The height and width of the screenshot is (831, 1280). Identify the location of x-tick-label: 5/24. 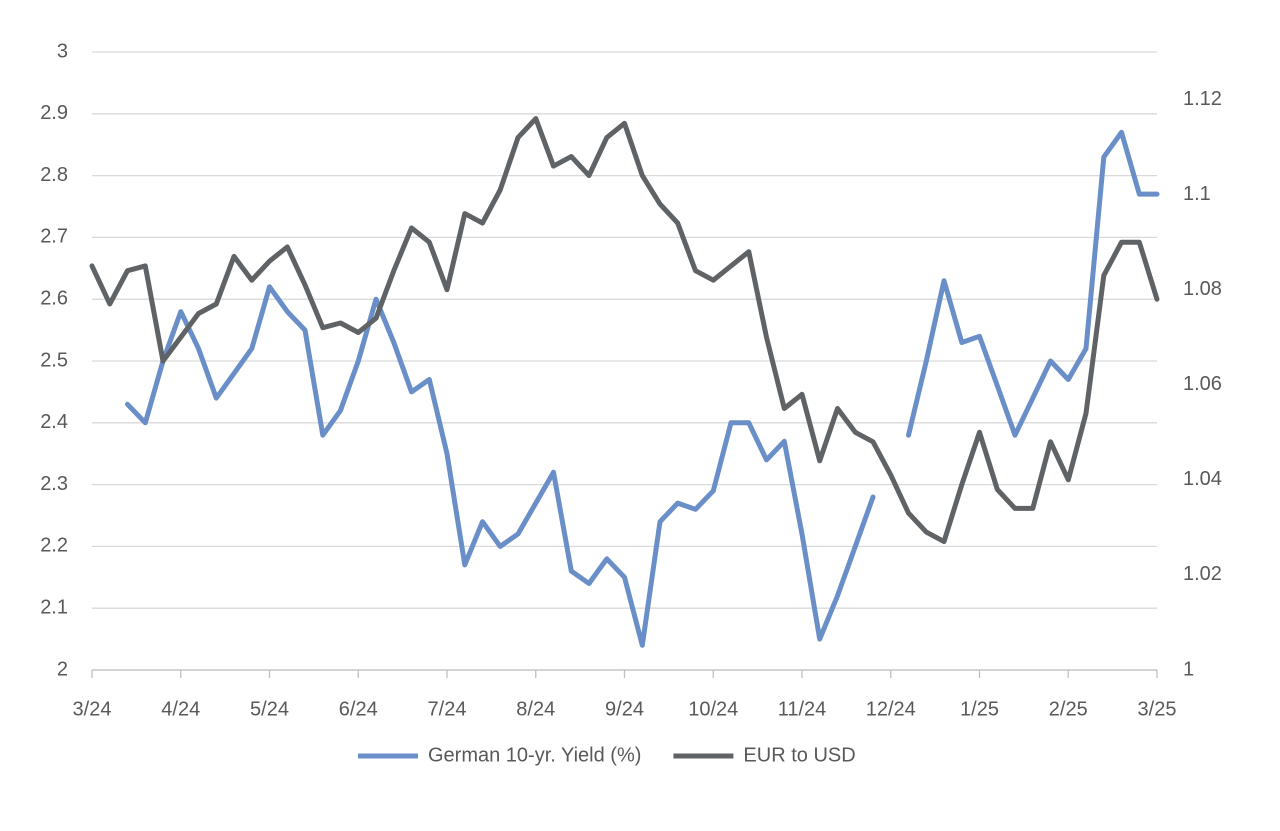
(269, 709).